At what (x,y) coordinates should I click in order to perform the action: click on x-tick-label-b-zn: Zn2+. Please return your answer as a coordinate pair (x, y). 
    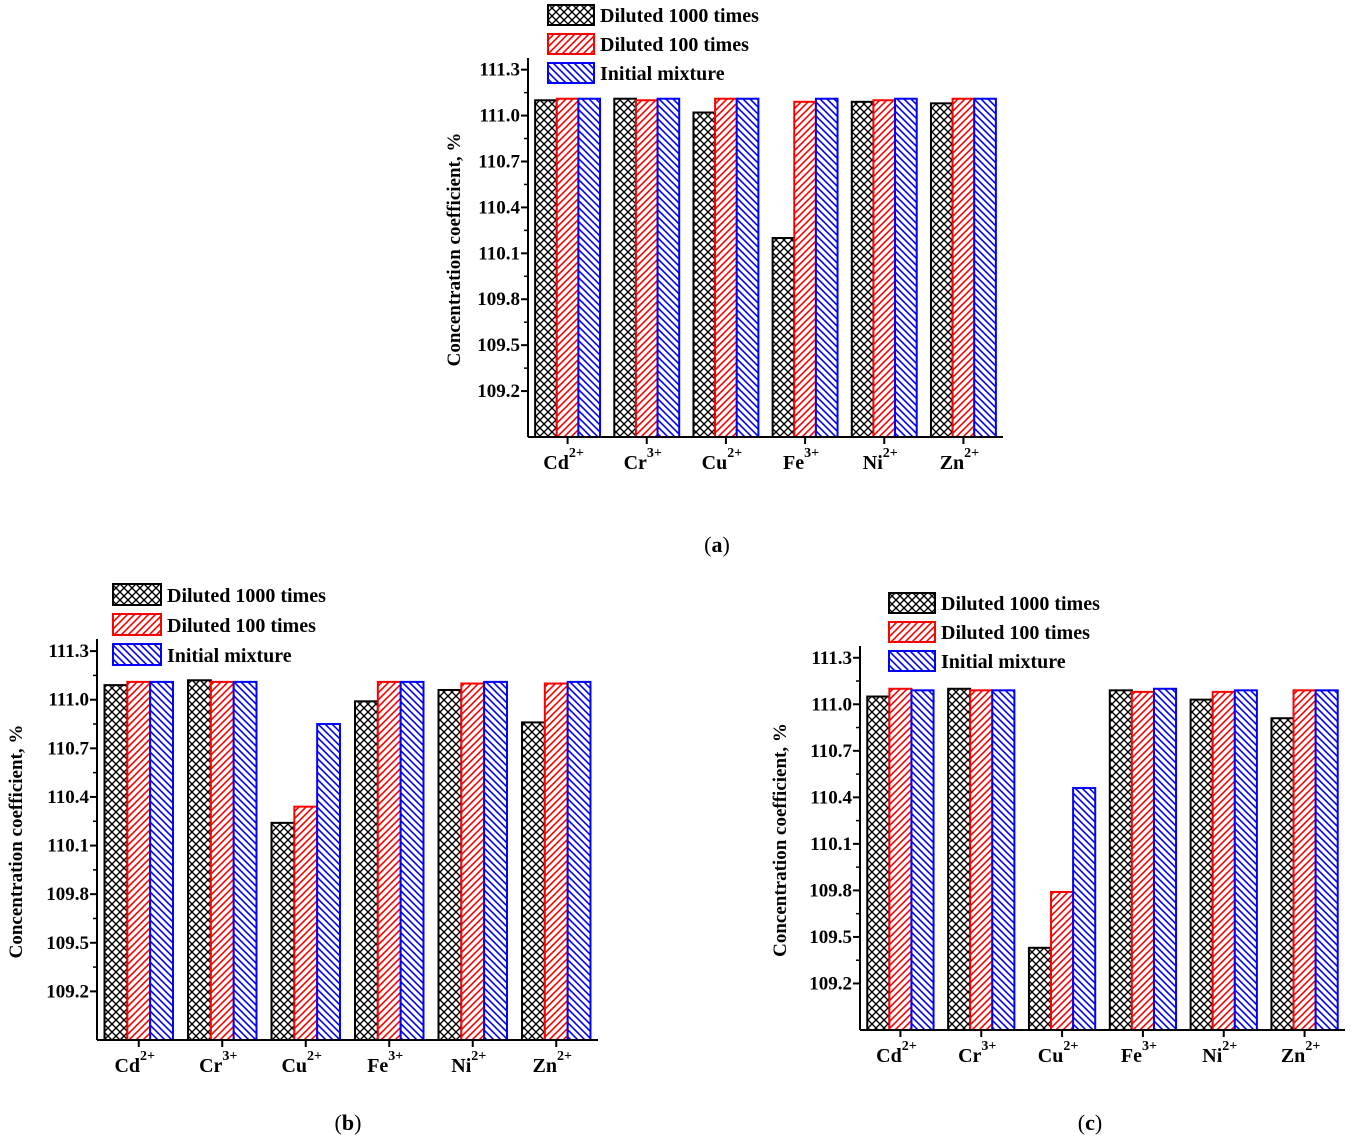
    Looking at the image, I should click on (552, 1063).